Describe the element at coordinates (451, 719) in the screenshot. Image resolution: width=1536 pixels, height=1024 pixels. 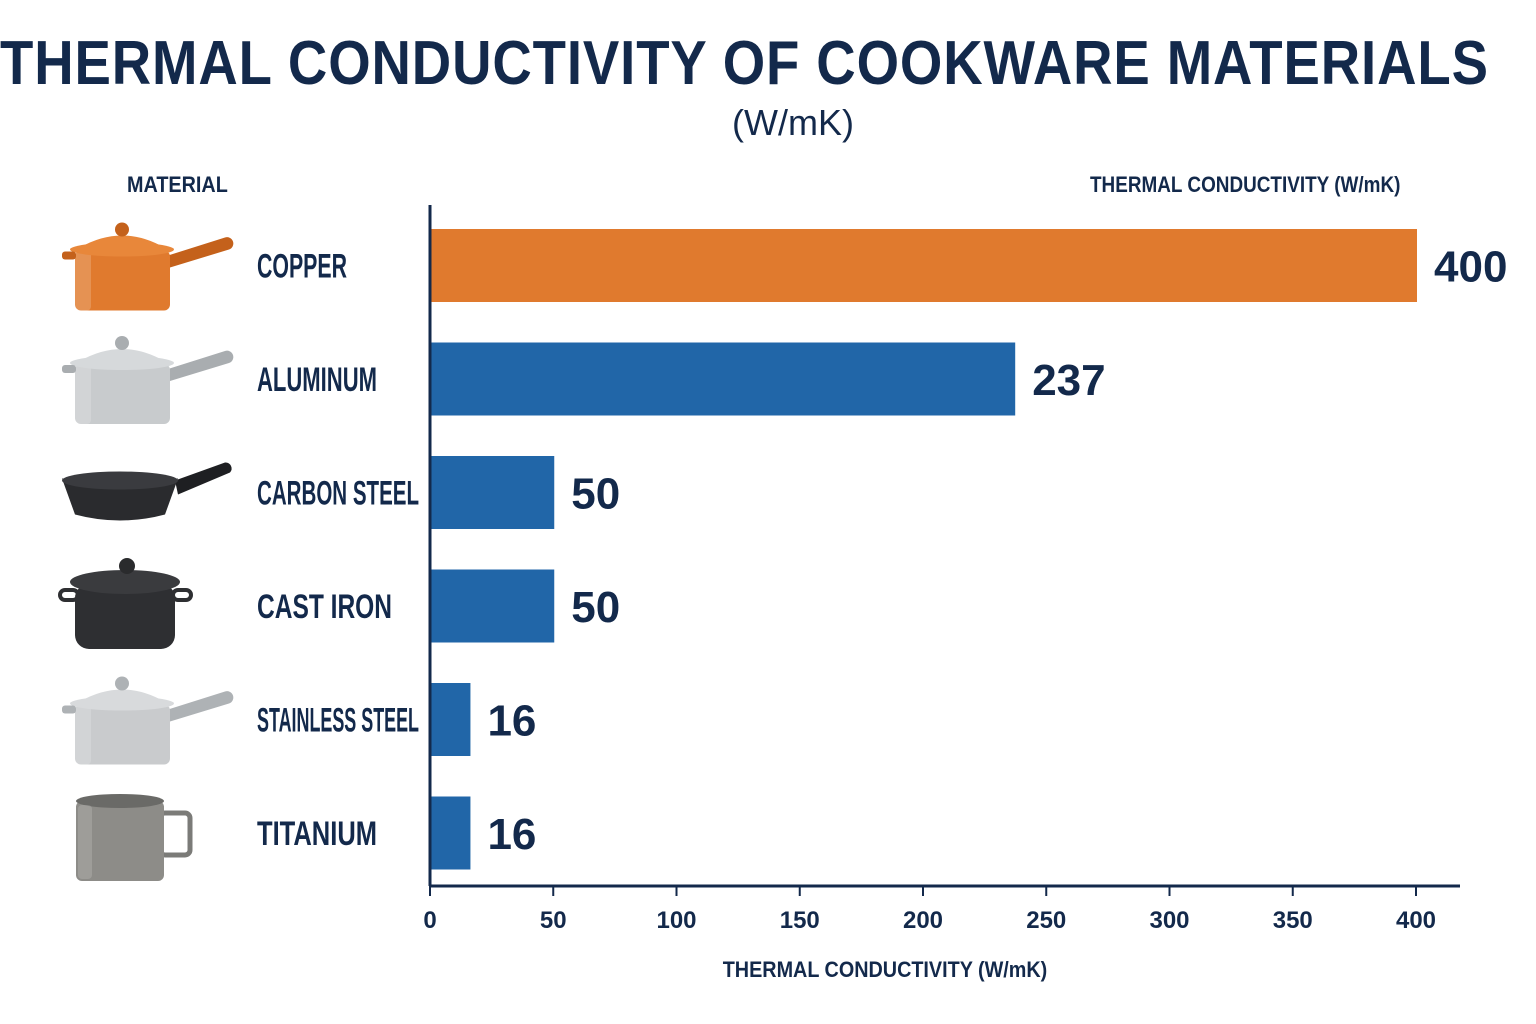
I see `bar-stainless-steel` at that location.